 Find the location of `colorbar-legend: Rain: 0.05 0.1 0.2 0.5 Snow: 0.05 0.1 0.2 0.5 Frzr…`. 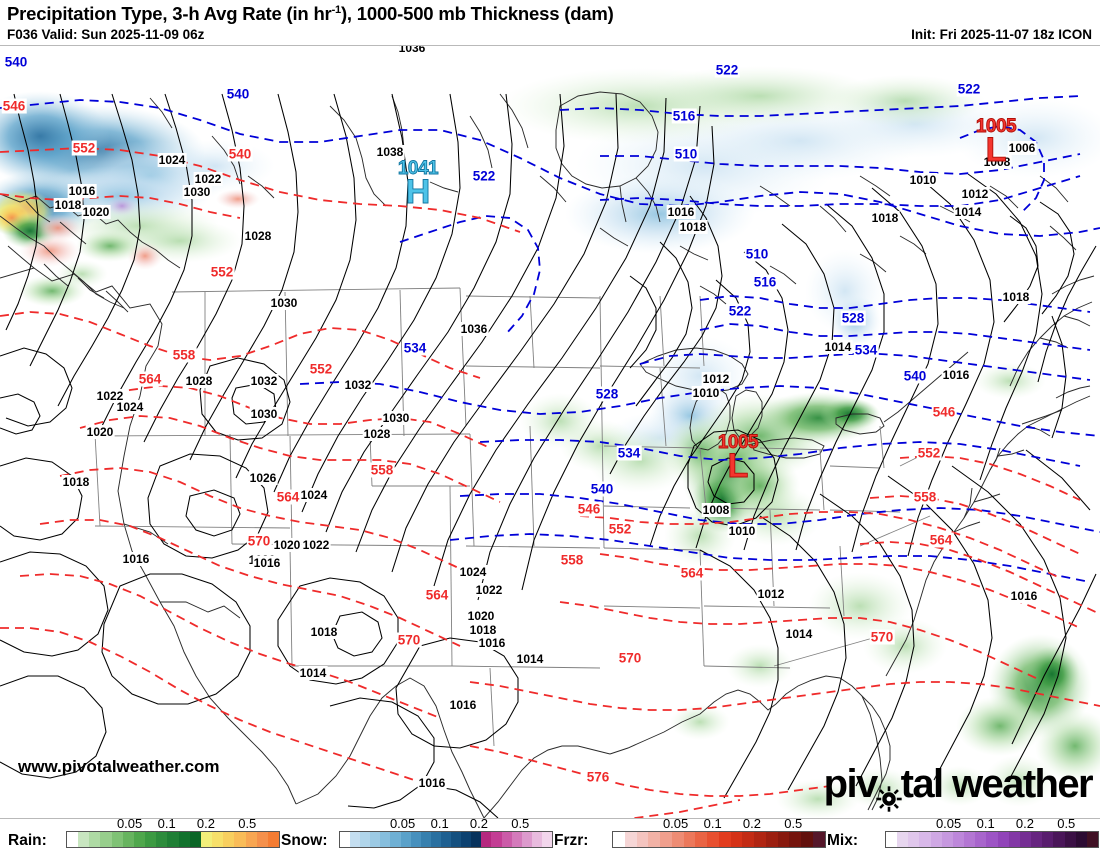

colorbar-legend: Rain: 0.05 0.1 0.2 0.5 Snow: 0.05 0.1 0.2 0.5 Frzr… is located at coordinates (550, 833).